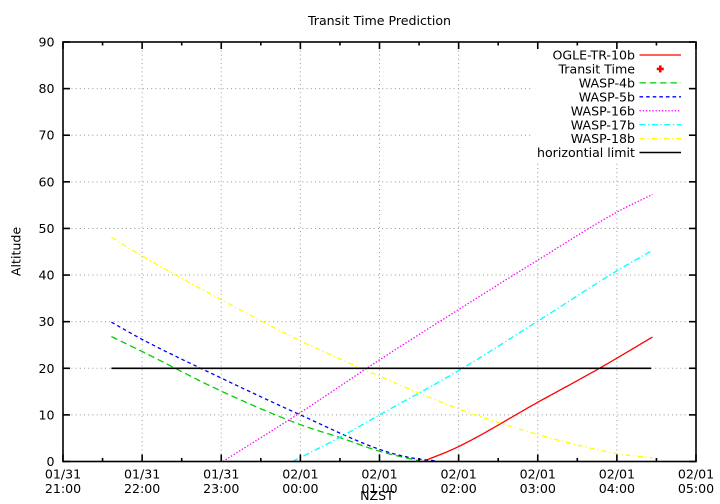 The height and width of the screenshot is (504, 720). What do you see at coordinates (377, 495) in the screenshot?
I see `x-axis-label: NZST` at bounding box center [377, 495].